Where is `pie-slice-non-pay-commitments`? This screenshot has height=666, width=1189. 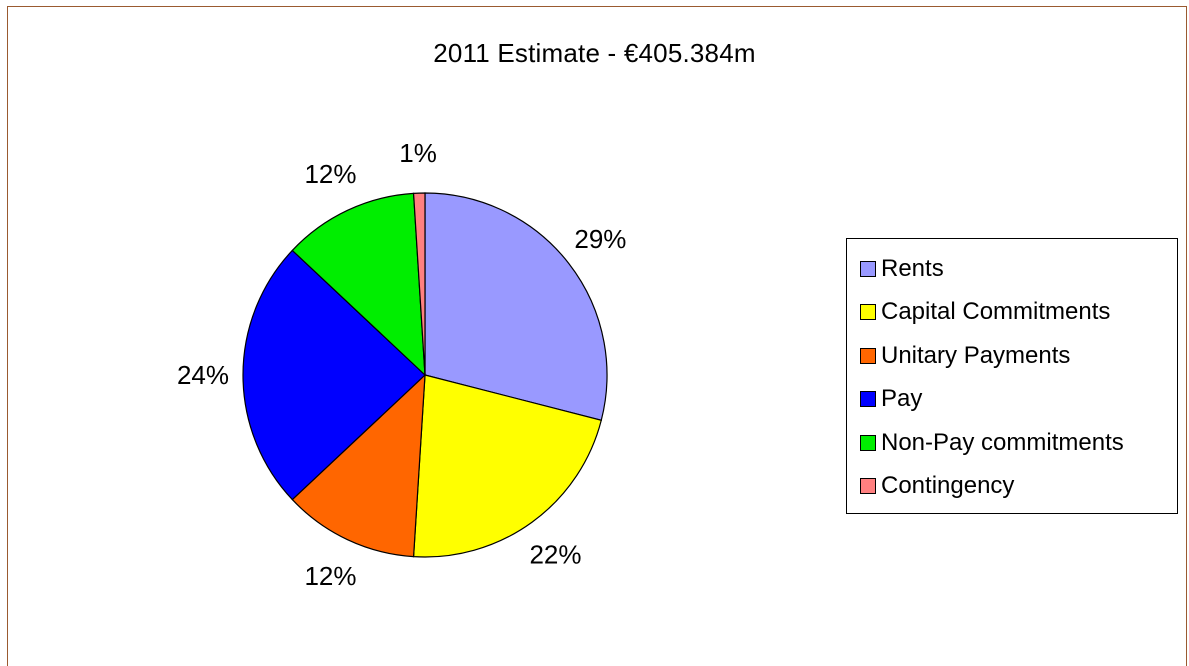
pie-slice-non-pay-commitments is located at coordinates (358, 284).